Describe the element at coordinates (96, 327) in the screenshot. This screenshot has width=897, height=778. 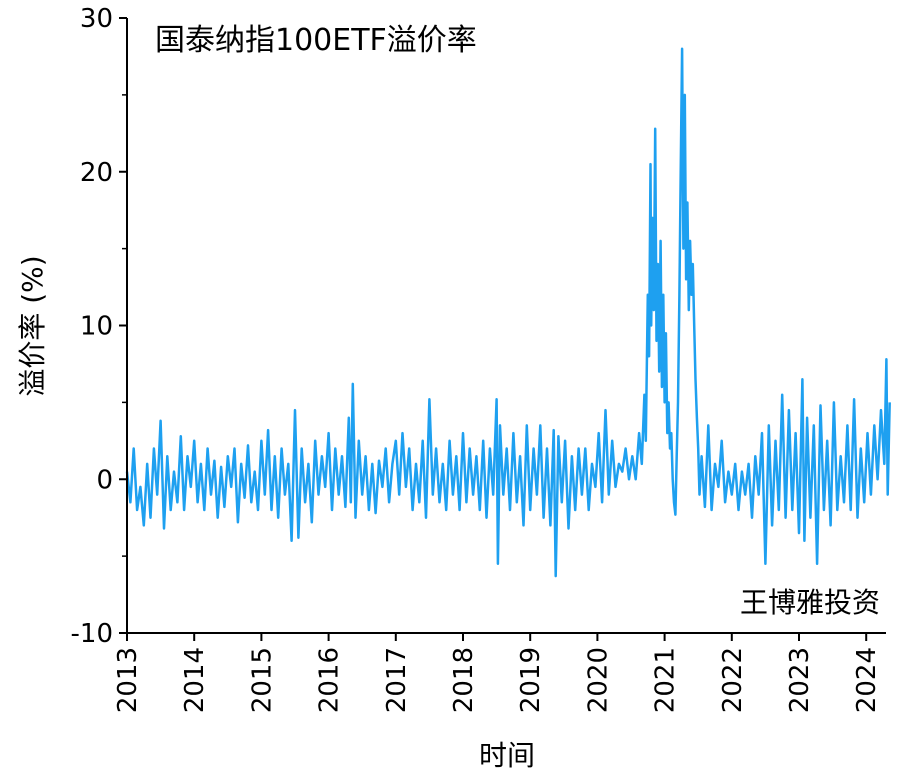
I see `y-tick-label: 10` at that location.